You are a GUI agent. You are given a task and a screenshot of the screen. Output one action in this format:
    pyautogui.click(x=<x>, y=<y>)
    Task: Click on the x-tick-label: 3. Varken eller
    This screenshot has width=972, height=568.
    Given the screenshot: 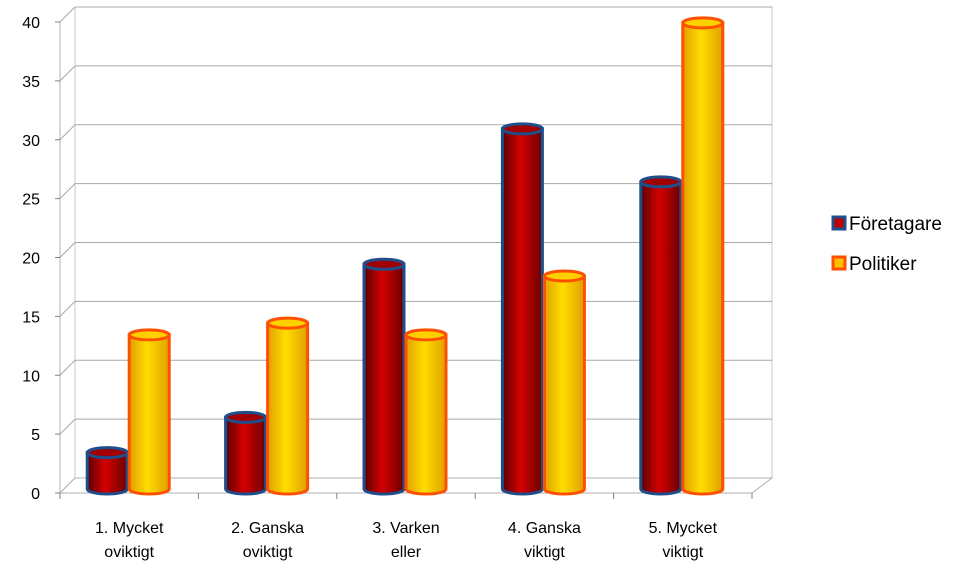 What is the action you would take?
    pyautogui.click(x=405, y=540)
    